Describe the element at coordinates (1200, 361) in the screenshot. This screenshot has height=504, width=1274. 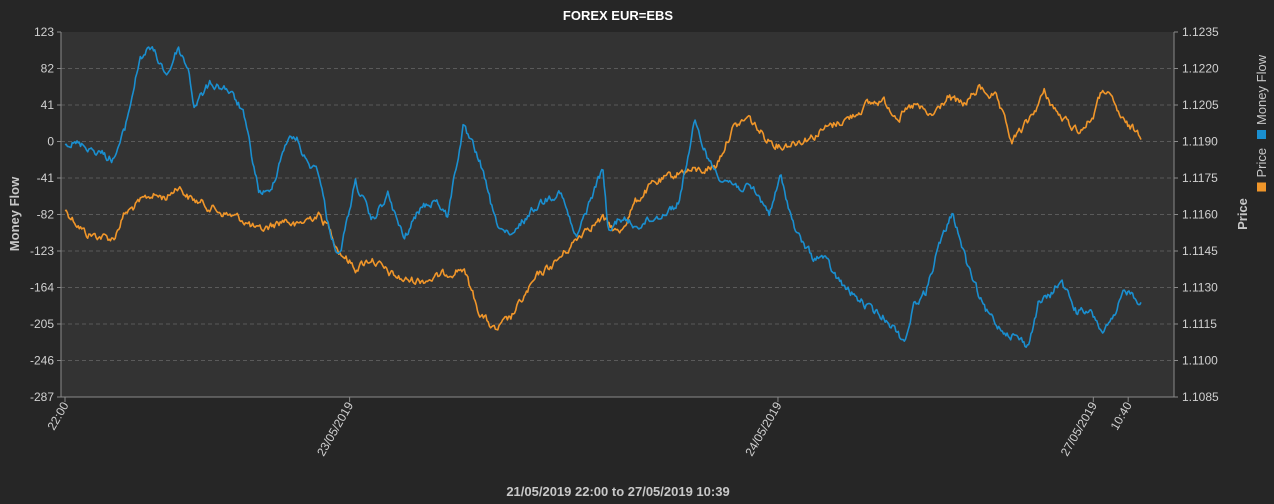
I see `right-tick-label: 1.1100` at that location.